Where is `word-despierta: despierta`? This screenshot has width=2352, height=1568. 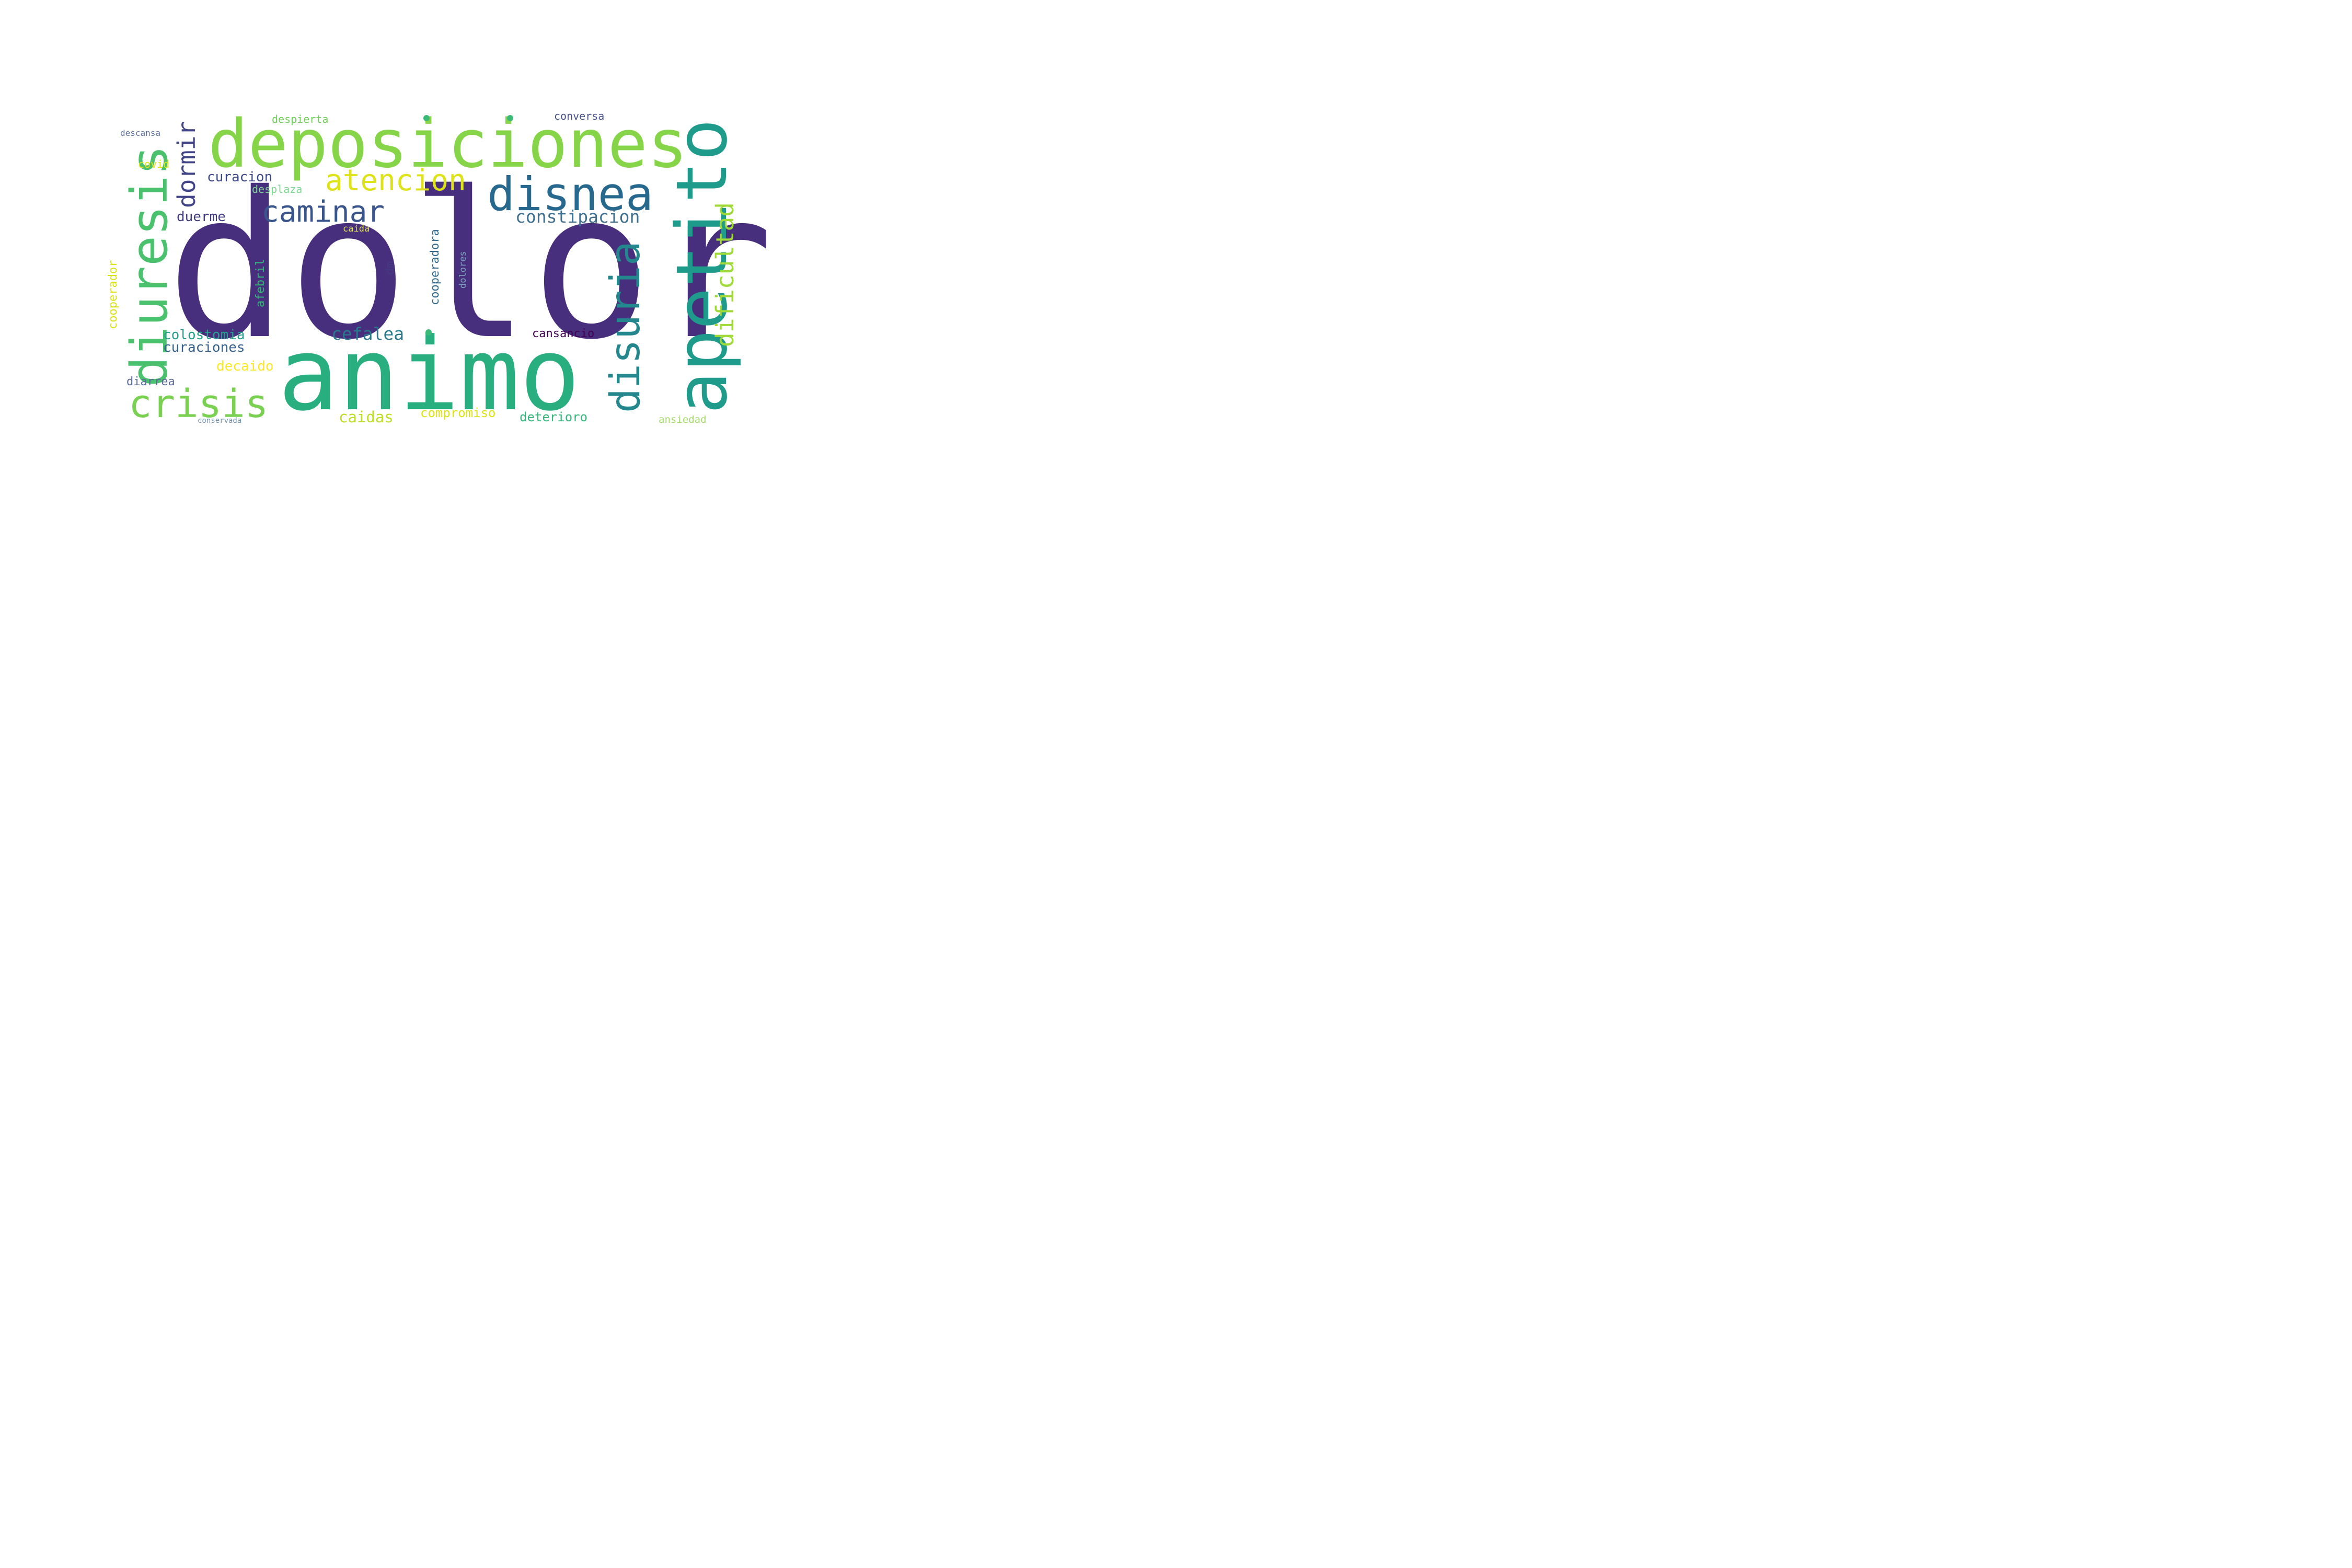 word-despierta: despierta is located at coordinates (300, 119).